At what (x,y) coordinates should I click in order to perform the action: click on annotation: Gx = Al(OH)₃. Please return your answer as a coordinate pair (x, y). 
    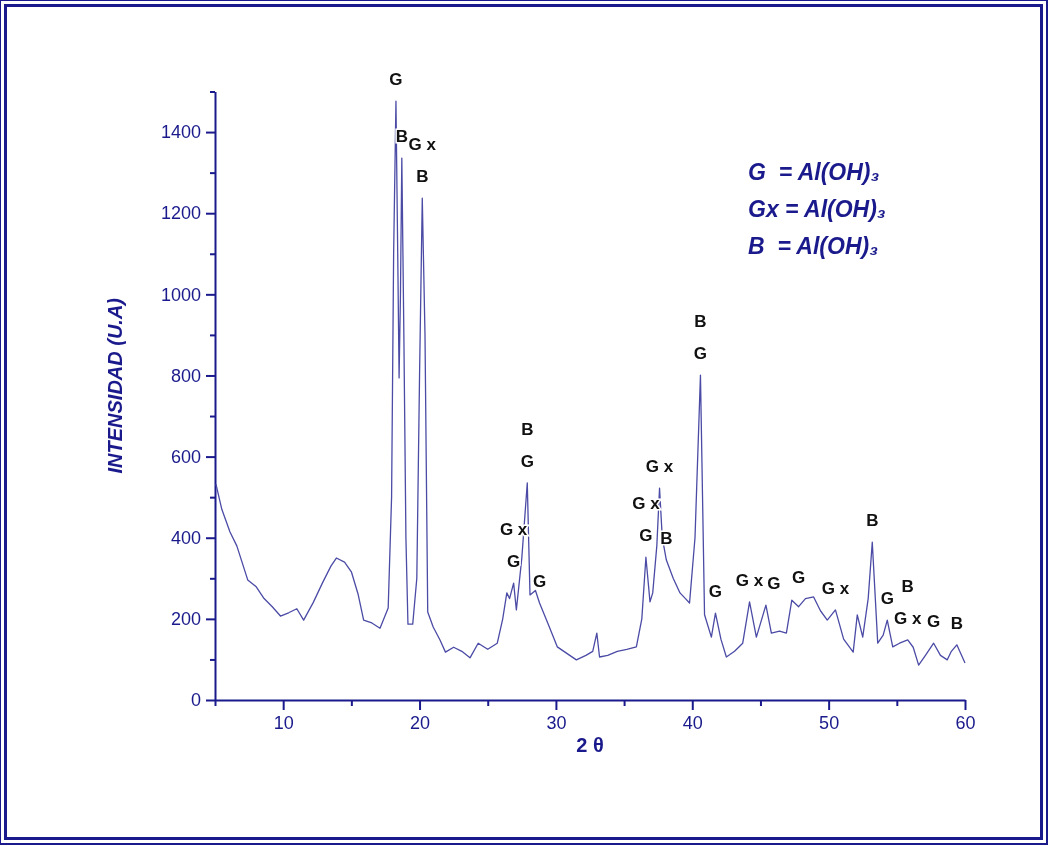
    Looking at the image, I should click on (817, 209).